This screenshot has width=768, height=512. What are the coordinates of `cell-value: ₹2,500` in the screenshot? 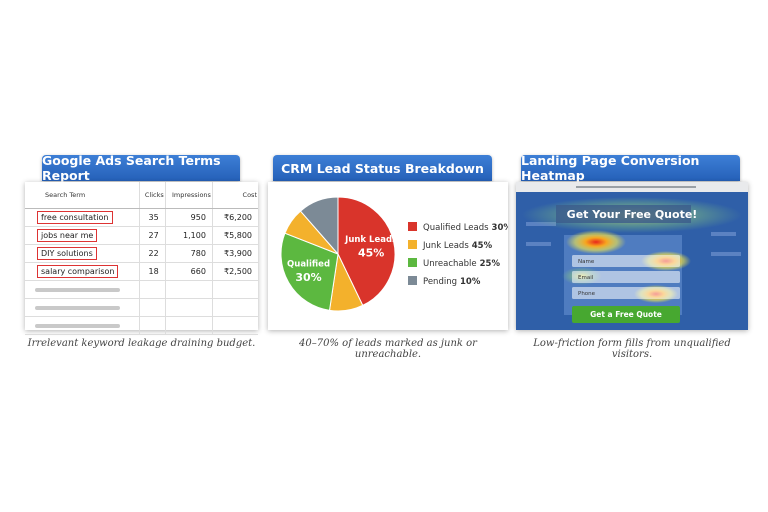 It's located at (238, 271).